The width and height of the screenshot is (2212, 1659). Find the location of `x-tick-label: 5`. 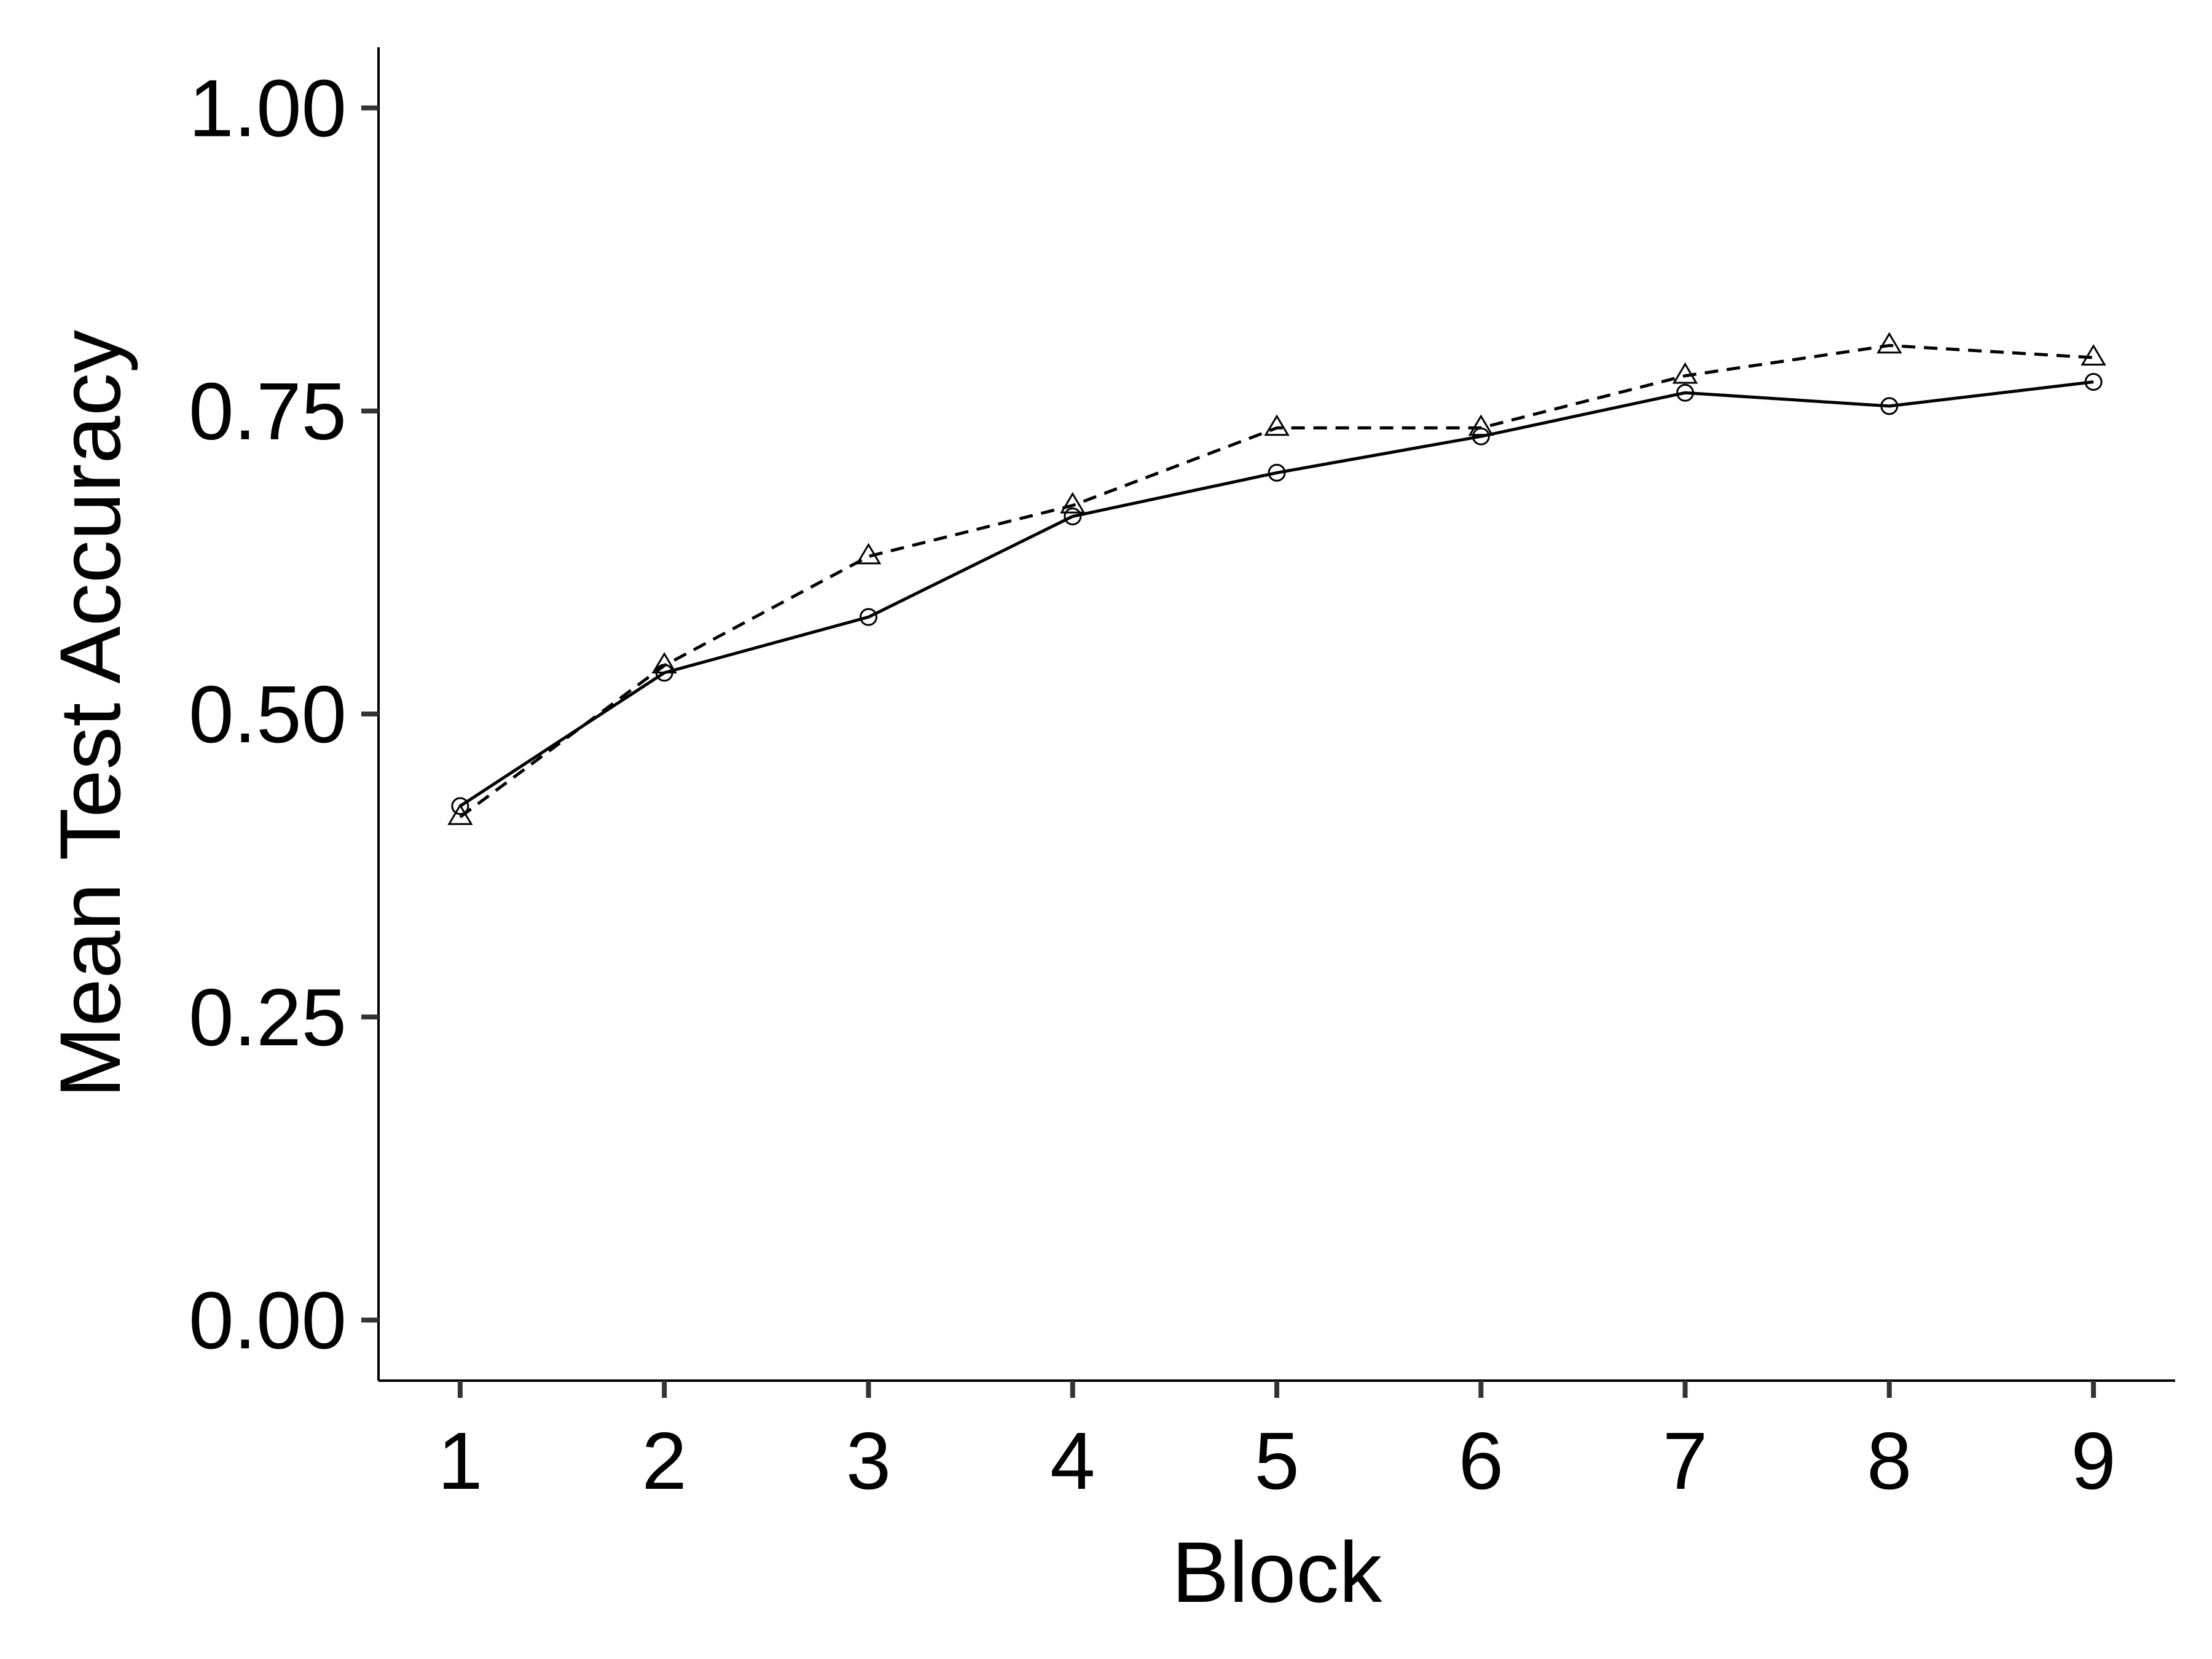

x-tick-label: 5 is located at coordinates (1276, 1461).